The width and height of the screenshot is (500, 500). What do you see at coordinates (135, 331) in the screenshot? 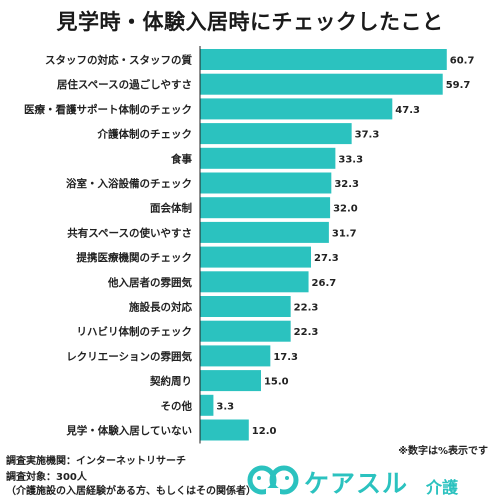
I see `category-label: リハビリ体制のチェック` at bounding box center [135, 331].